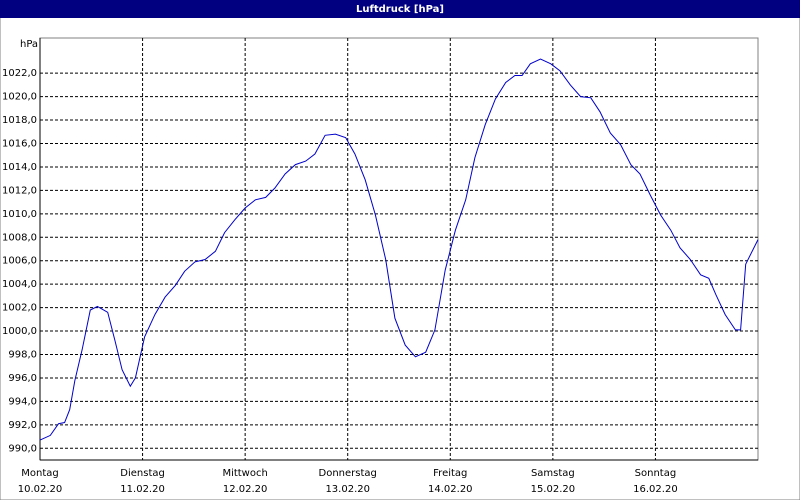 The height and width of the screenshot is (500, 800). Describe the element at coordinates (553, 473) in the screenshot. I see `x-tick-label: Samstag` at that location.